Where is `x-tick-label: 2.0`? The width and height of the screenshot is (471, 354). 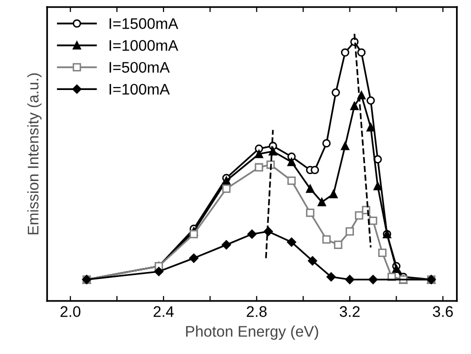
x-tick-label: 2.0 is located at coordinates (70, 311).